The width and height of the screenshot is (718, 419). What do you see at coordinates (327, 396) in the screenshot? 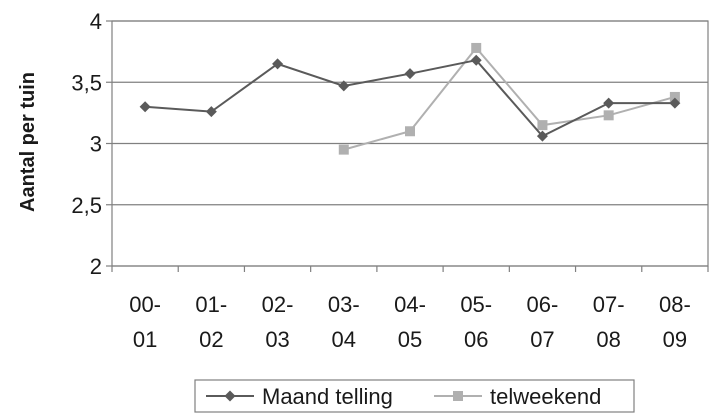
I see `legend-label: Maand telling` at bounding box center [327, 396].